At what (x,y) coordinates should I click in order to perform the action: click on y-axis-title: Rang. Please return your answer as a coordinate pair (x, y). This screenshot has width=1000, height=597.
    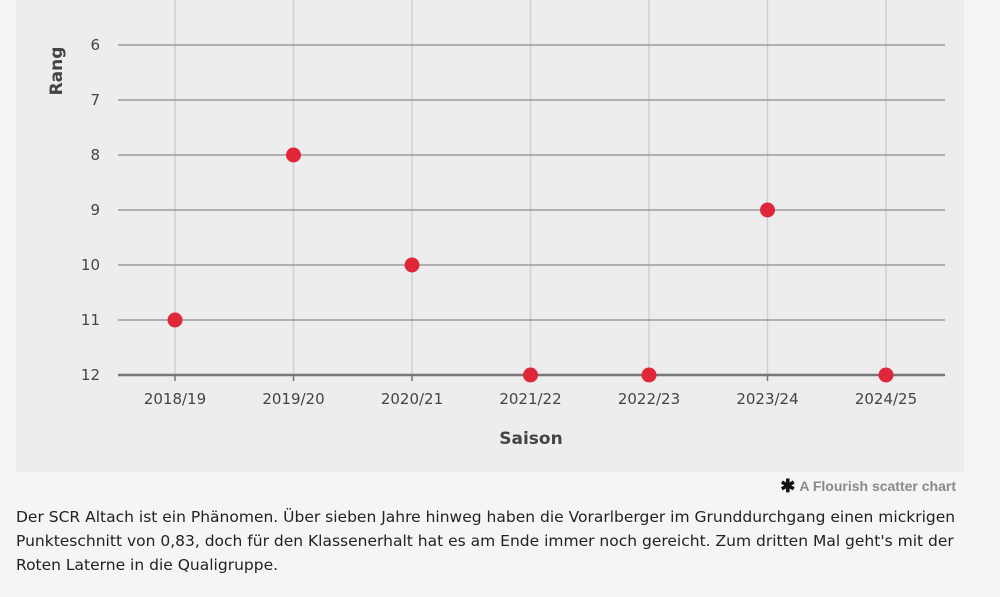
    Looking at the image, I should click on (57, 71).